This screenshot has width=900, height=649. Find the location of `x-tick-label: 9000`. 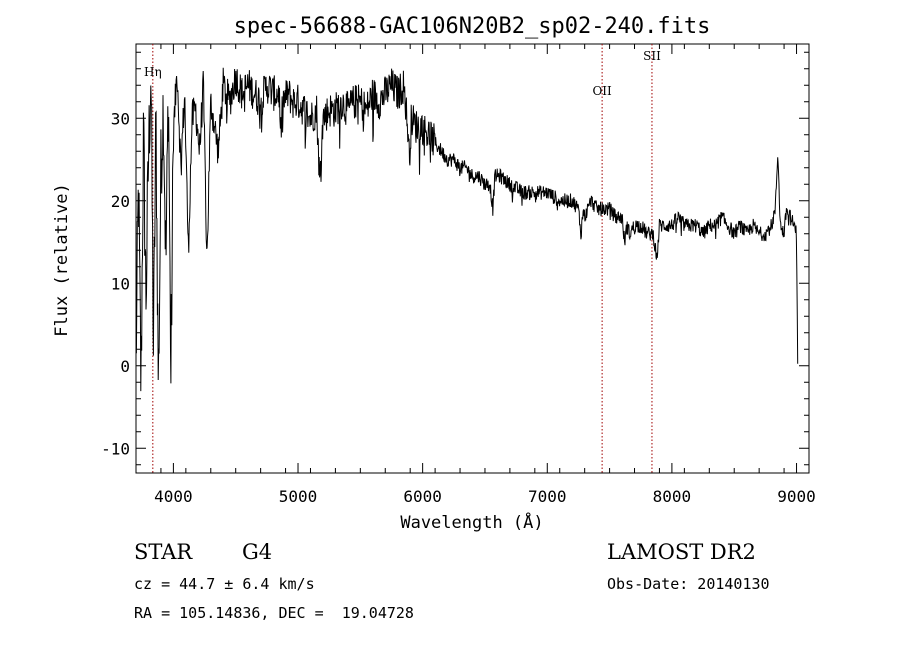

x-tick-label: 9000 is located at coordinates (796, 496).